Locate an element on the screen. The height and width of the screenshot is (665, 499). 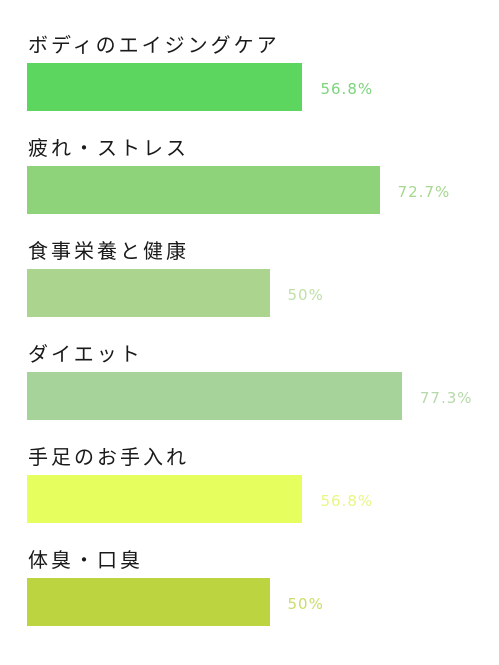
value-label: 72.7% is located at coordinates (424, 192).